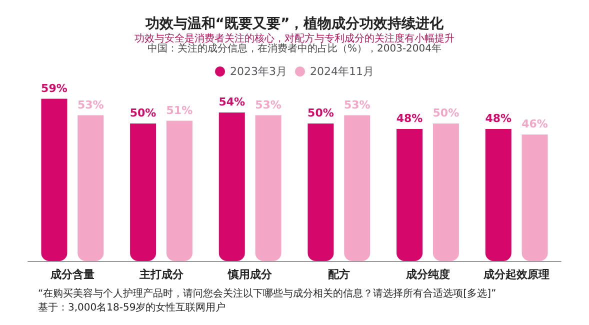  I want to click on data-label: 46%, so click(535, 124).